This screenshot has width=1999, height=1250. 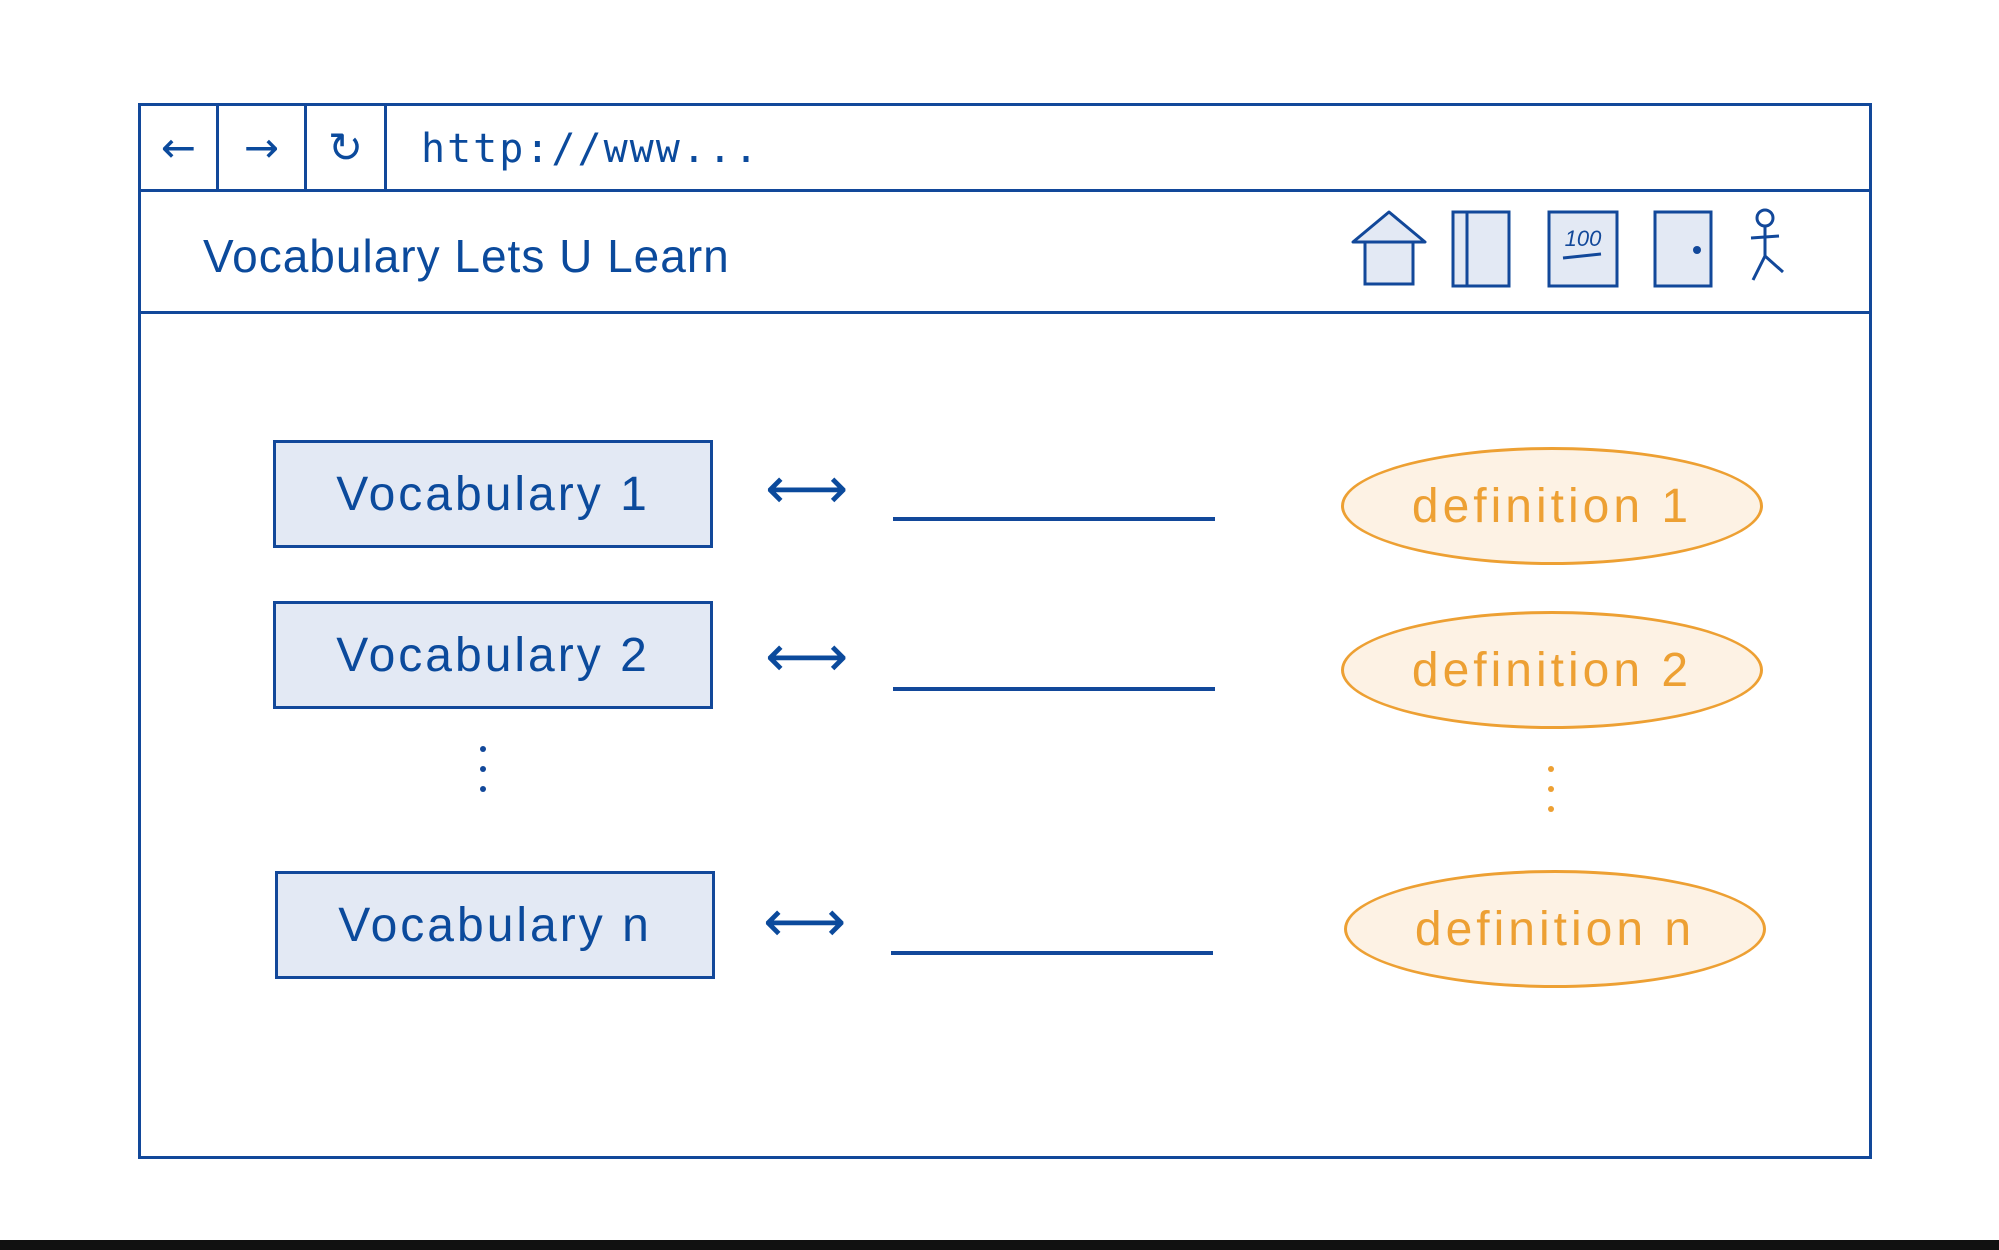 I want to click on refresh-icon: ↻, so click(x=345, y=147).